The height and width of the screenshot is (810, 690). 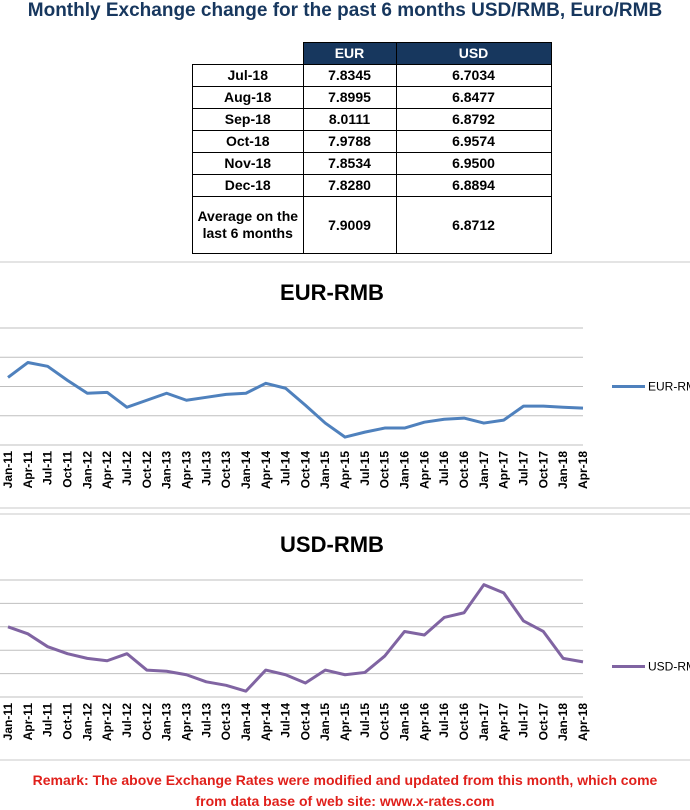 I want to click on month-cell: Jul-18, so click(x=248, y=75).